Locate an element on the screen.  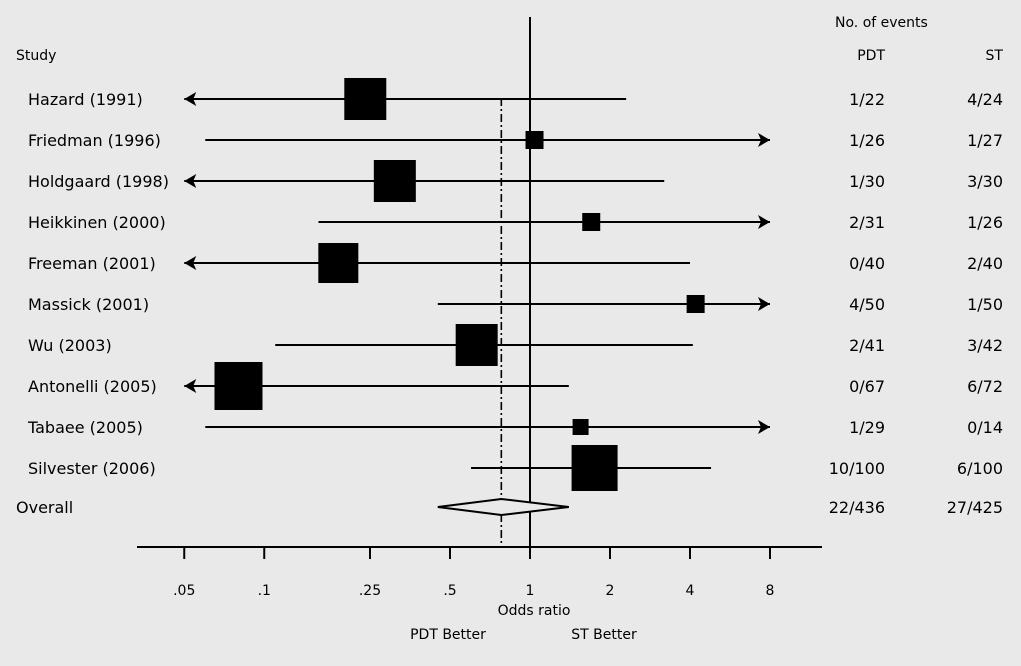
events-header: No. of events is located at coordinates (881, 23).